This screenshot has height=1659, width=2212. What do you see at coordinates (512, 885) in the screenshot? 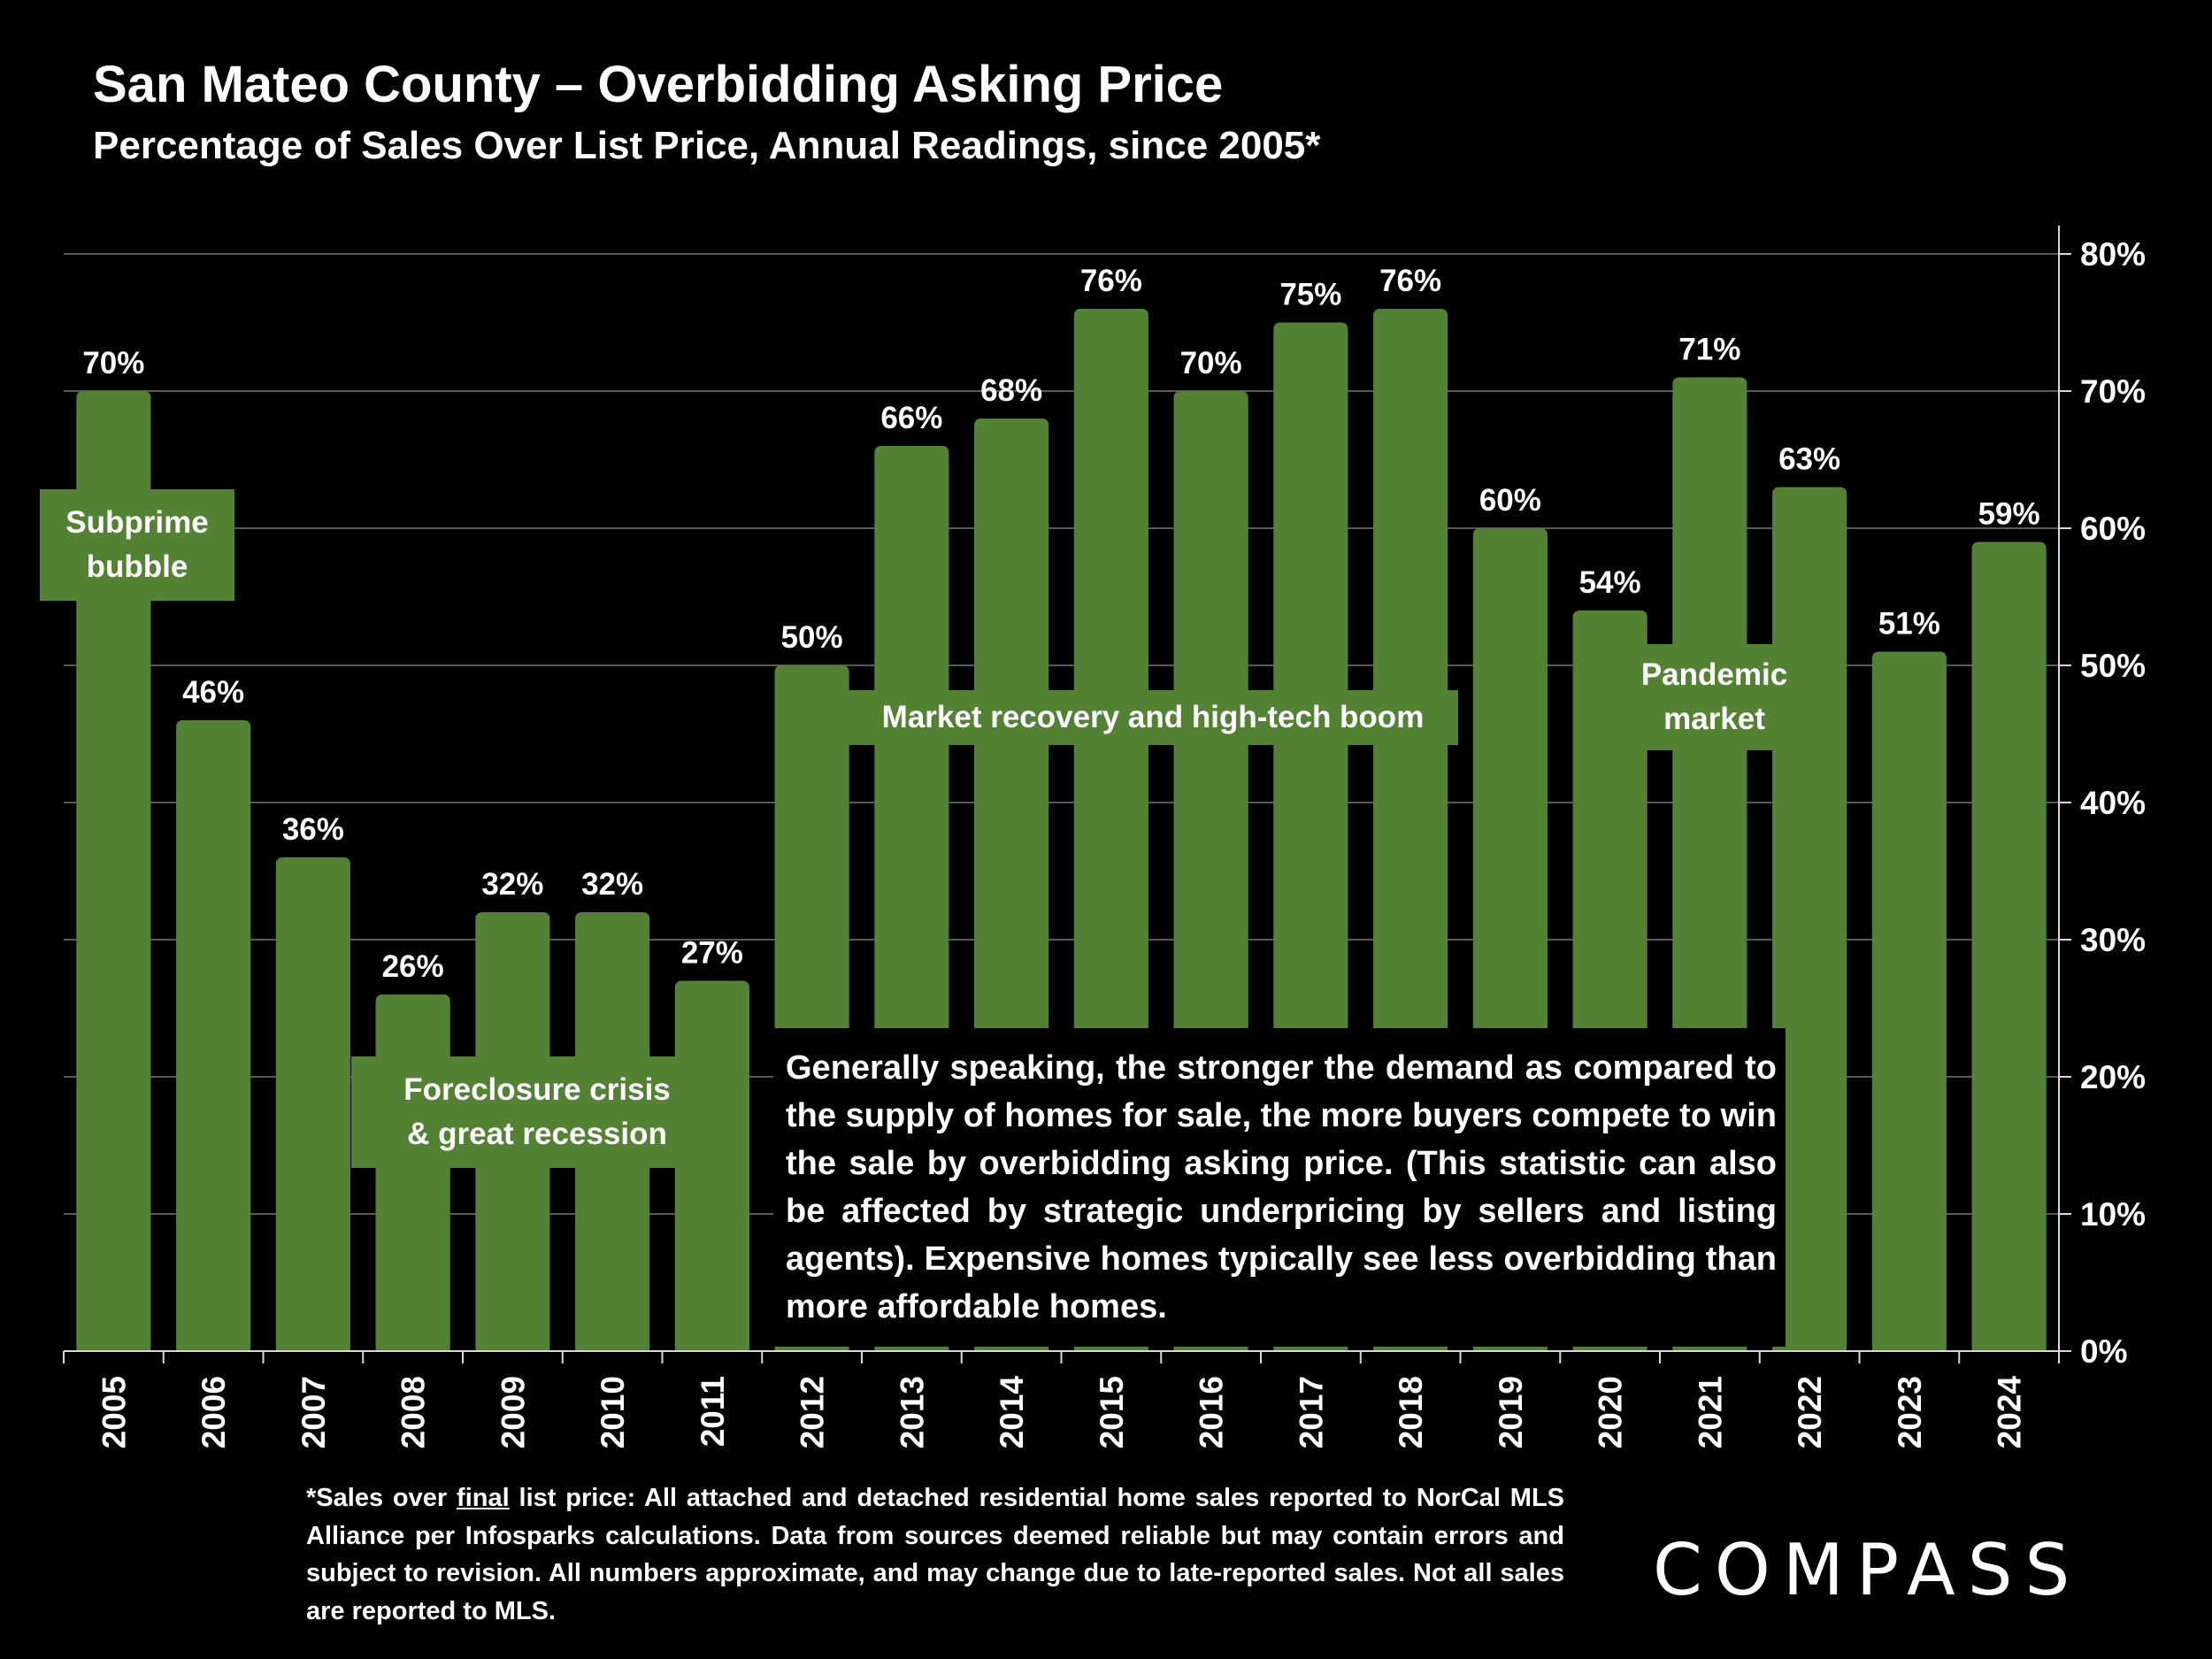
I see `data-label-2009: 32%` at bounding box center [512, 885].